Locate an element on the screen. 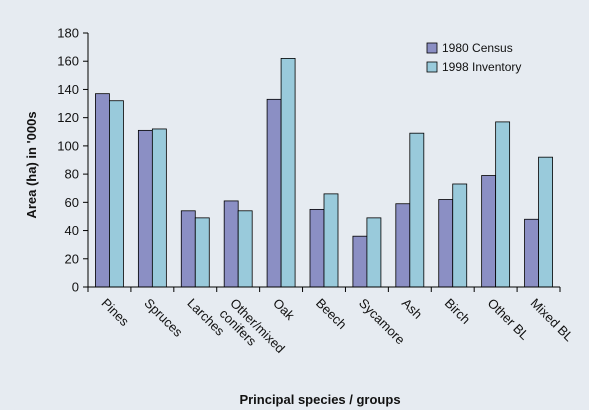 The height and width of the screenshot is (410, 589). x-tick-label: Mixed BL is located at coordinates (552, 319).